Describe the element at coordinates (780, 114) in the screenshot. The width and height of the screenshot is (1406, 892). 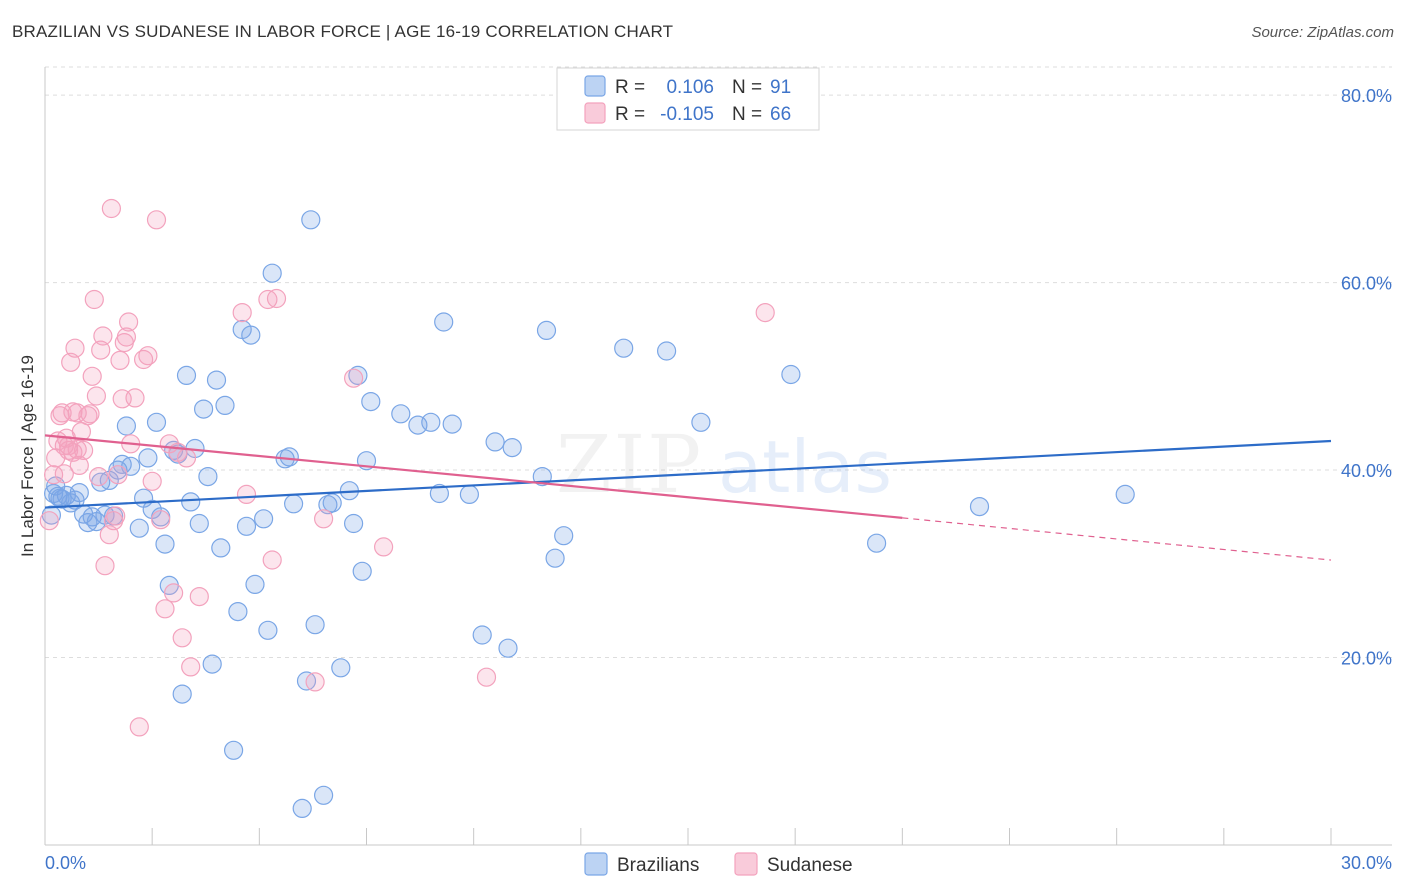
I see `legend-n-value-sudanese: 66` at that location.